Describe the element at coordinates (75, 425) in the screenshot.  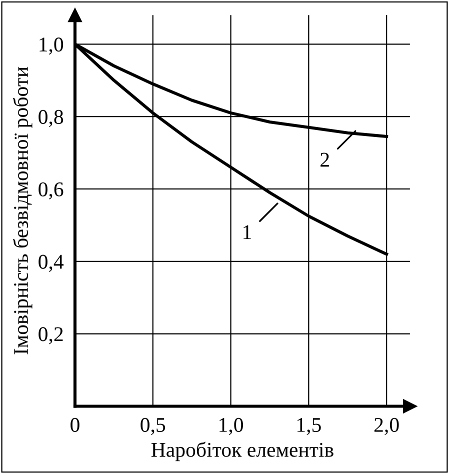
I see `x-tick-label: 0` at that location.